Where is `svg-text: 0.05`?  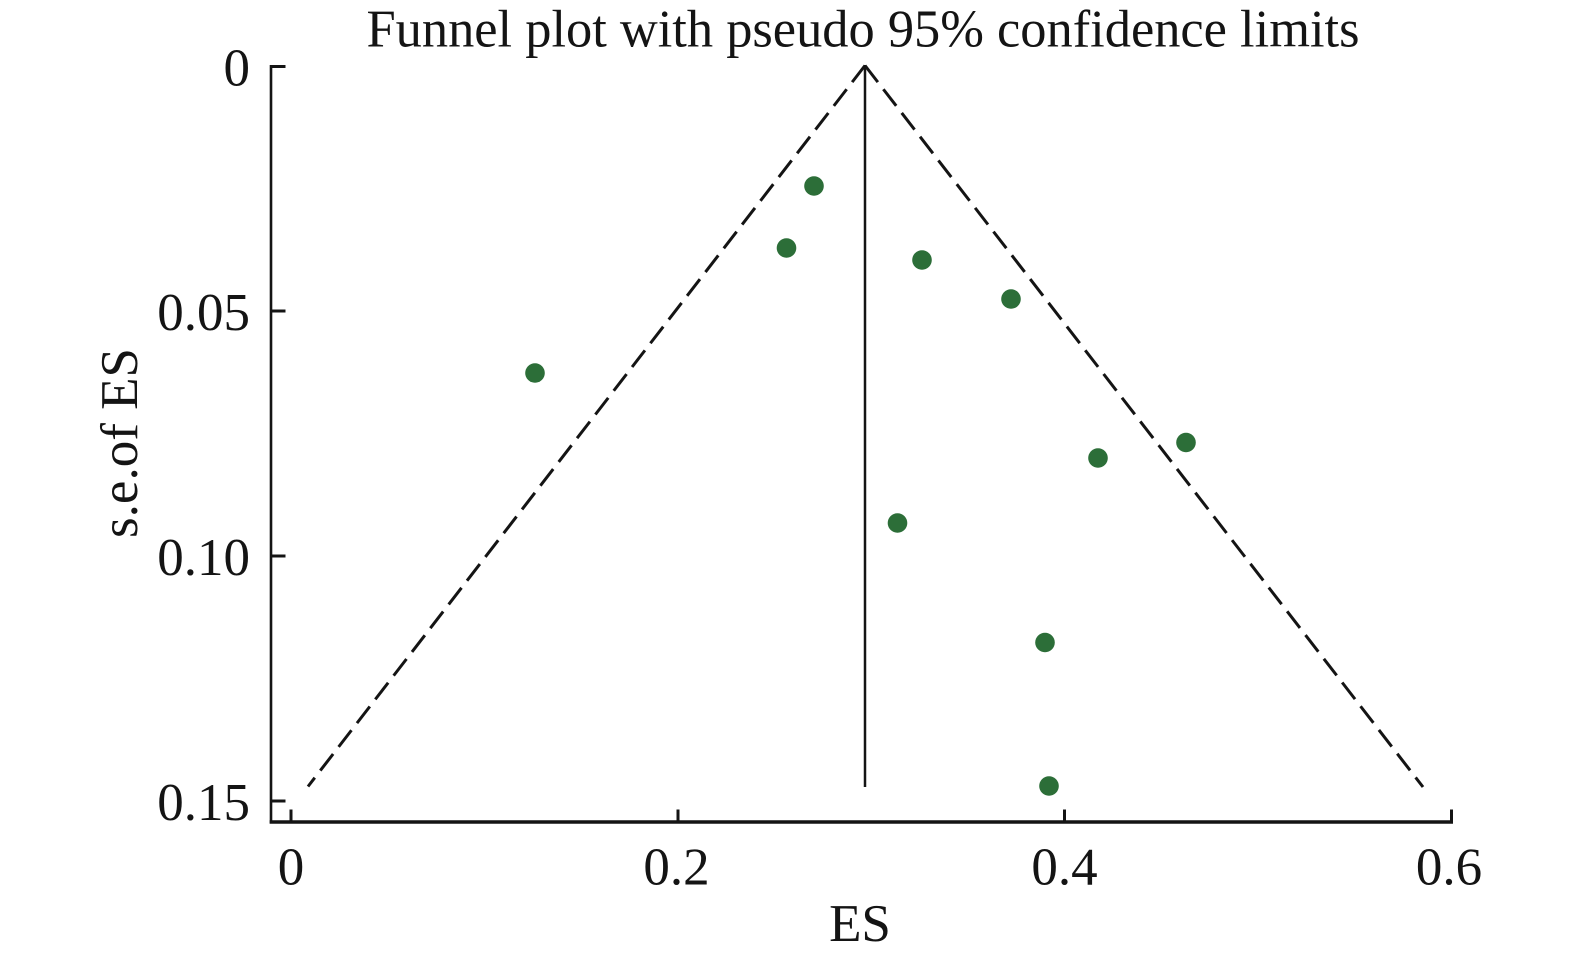
svg-text: 0.05 is located at coordinates (203, 313).